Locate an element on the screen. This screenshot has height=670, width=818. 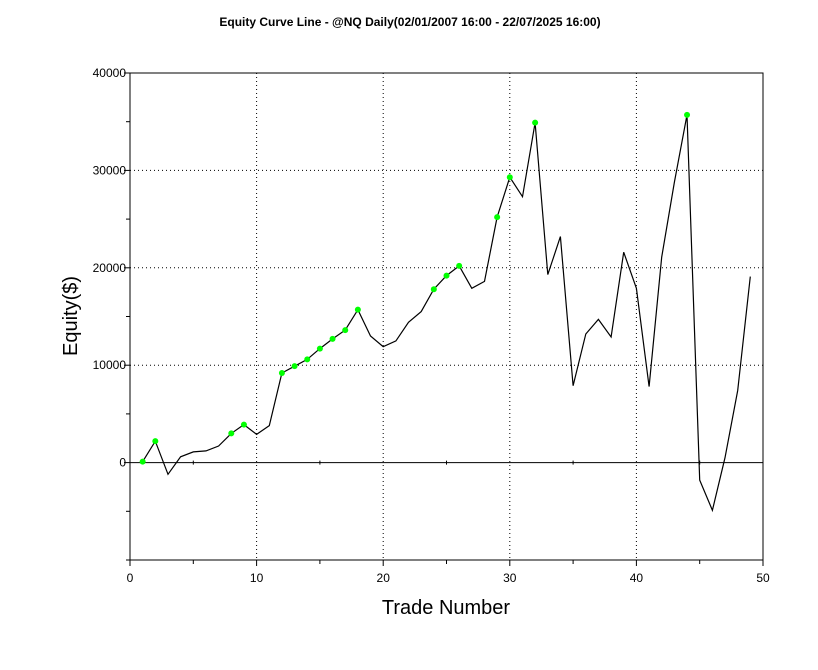
y-tick-label: 20000 is located at coordinates (110, 268).